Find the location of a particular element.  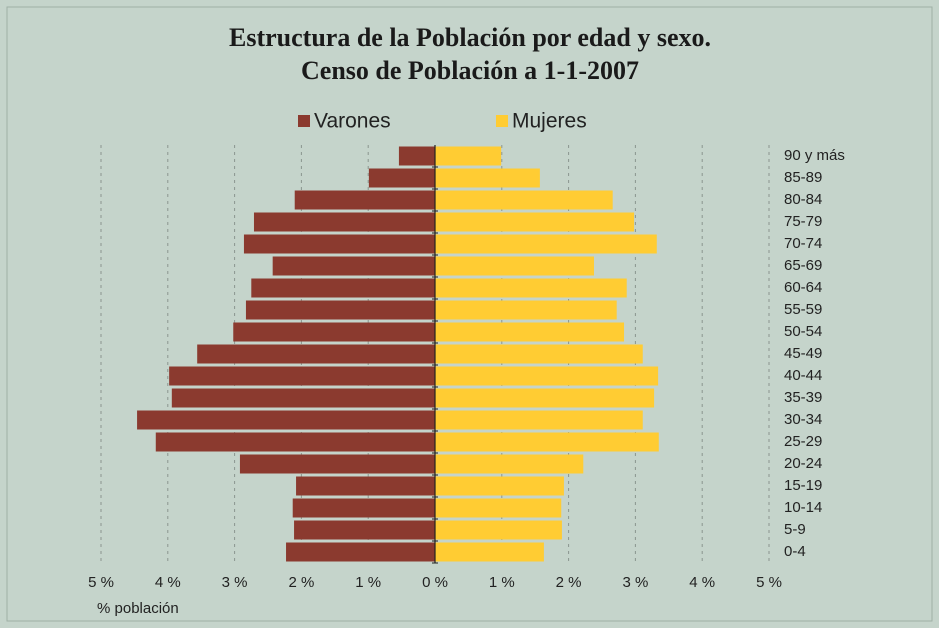

y-tick-label: 40-44 is located at coordinates (803, 375).